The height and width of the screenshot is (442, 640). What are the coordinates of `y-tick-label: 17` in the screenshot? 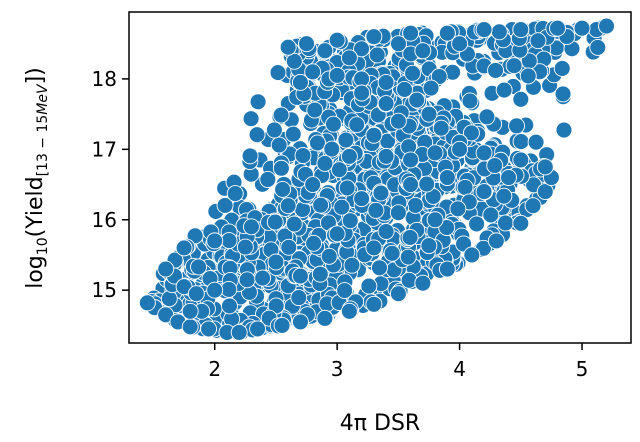 It's located at (104, 149).